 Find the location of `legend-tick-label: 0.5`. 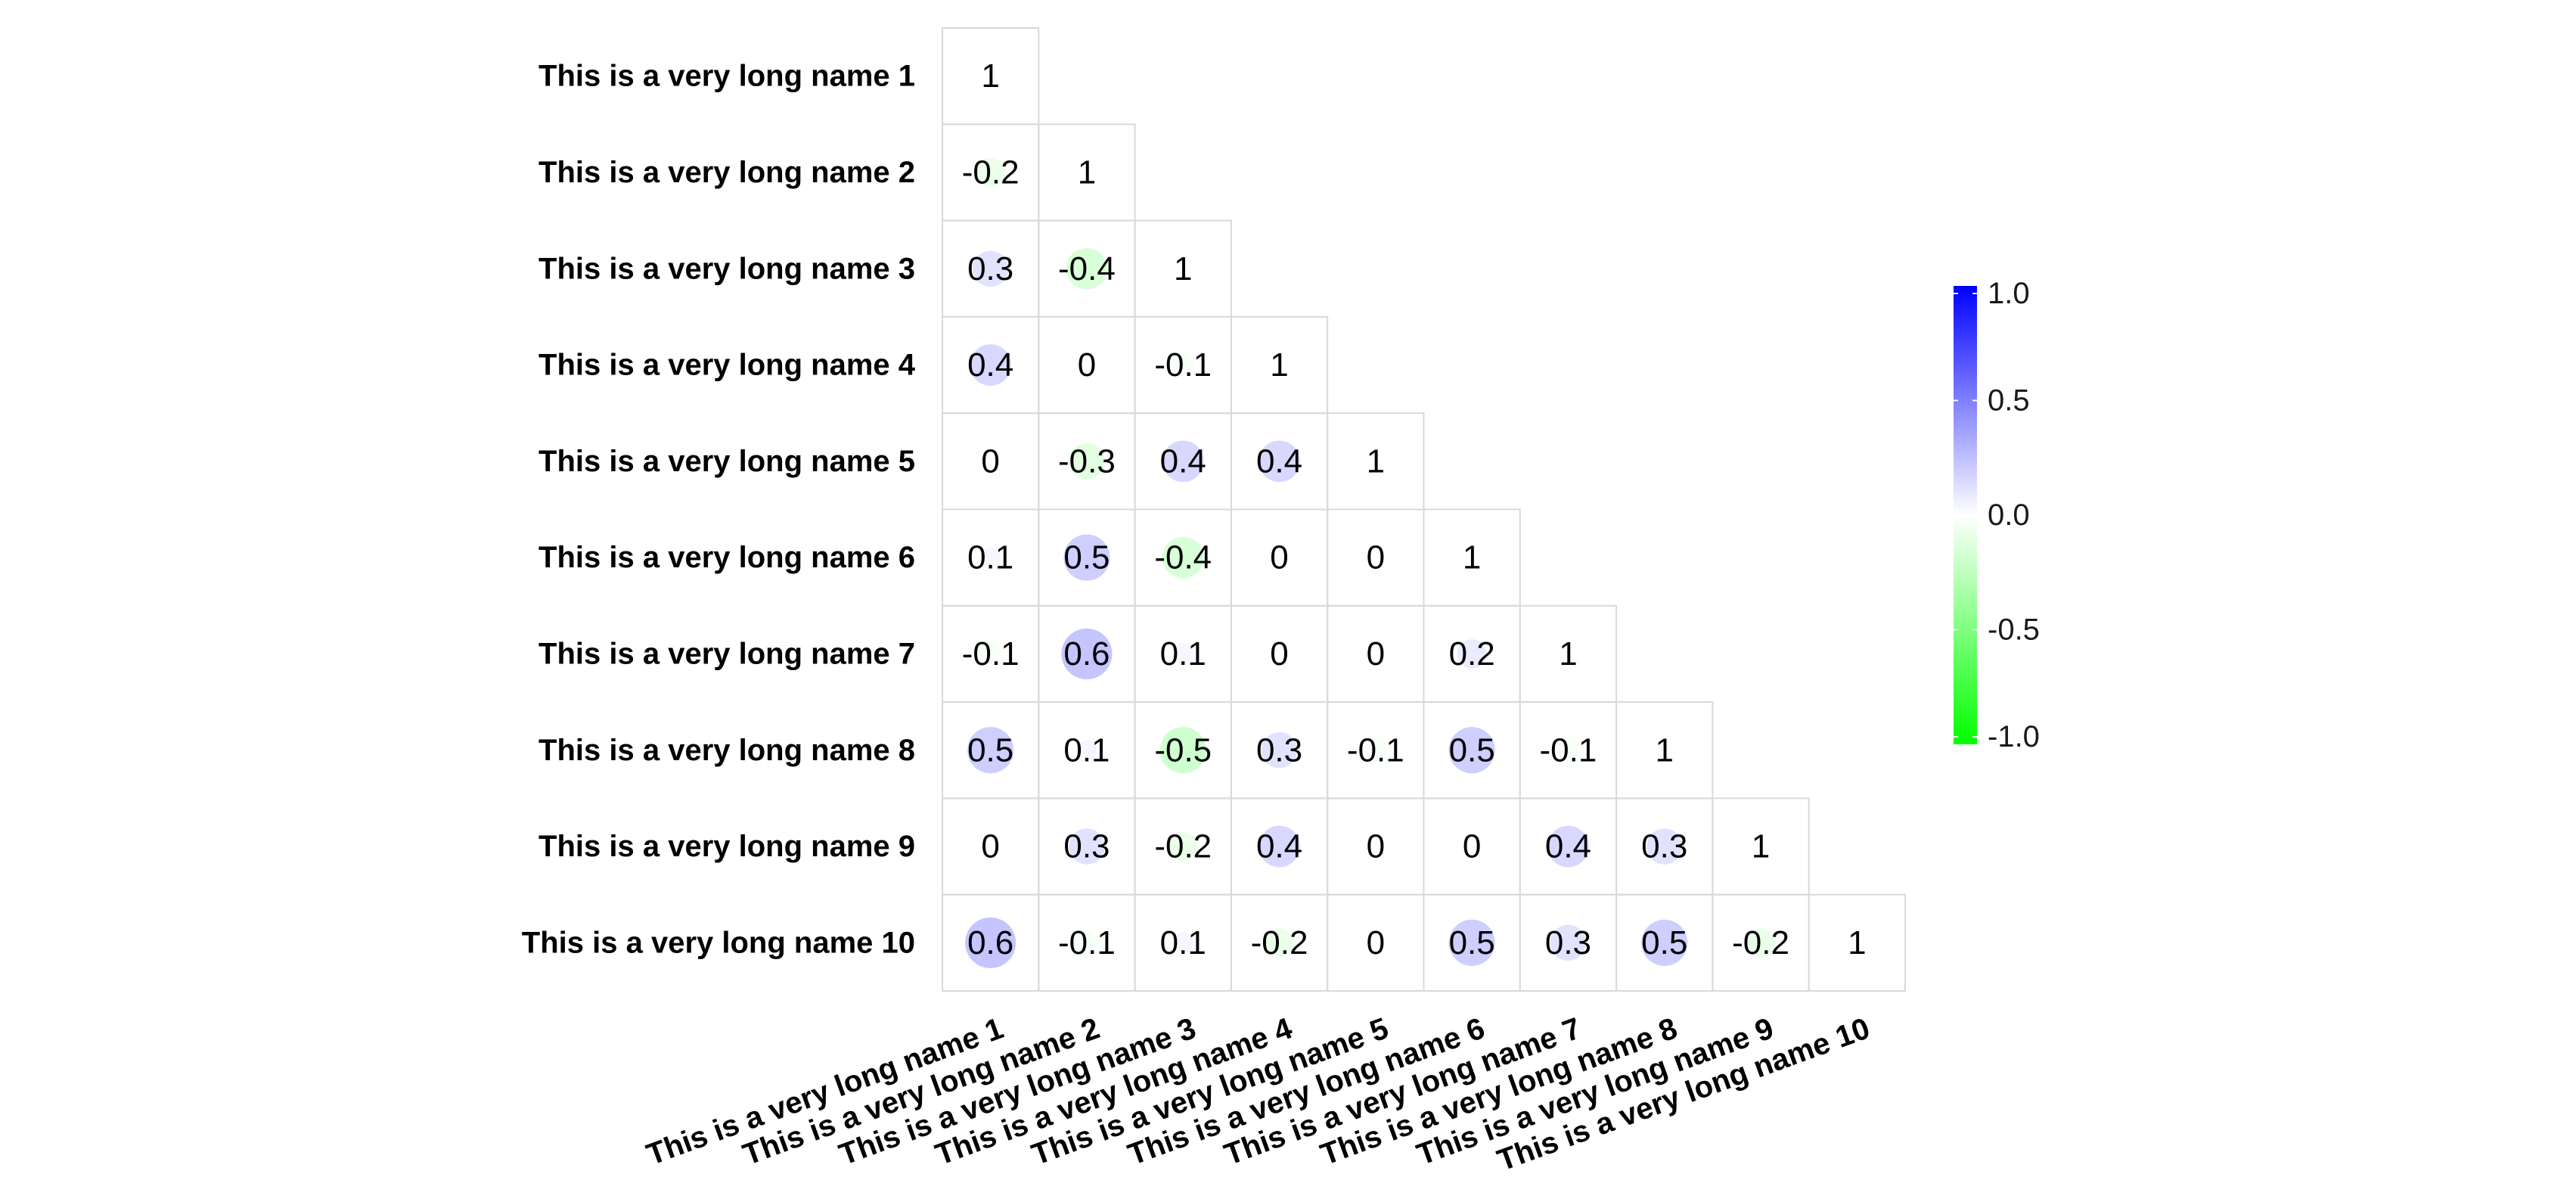

legend-tick-label: 0.5 is located at coordinates (2009, 401).